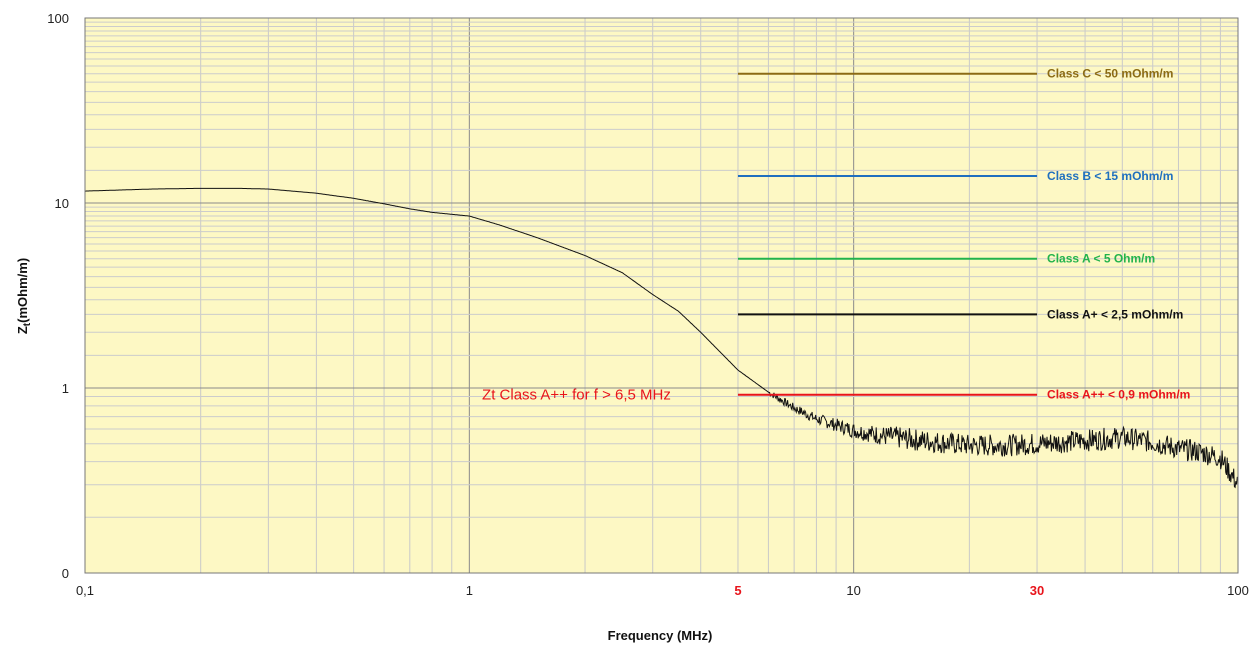  Describe the element at coordinates (1238, 590) in the screenshot. I see `x-tick-label: 100` at that location.